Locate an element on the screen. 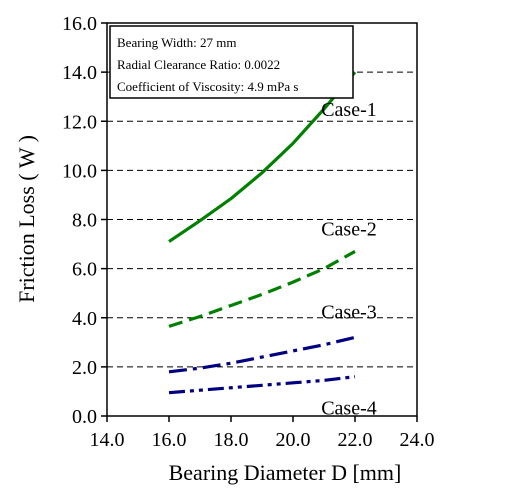  x-tick-label: 24.0 is located at coordinates (417, 440).